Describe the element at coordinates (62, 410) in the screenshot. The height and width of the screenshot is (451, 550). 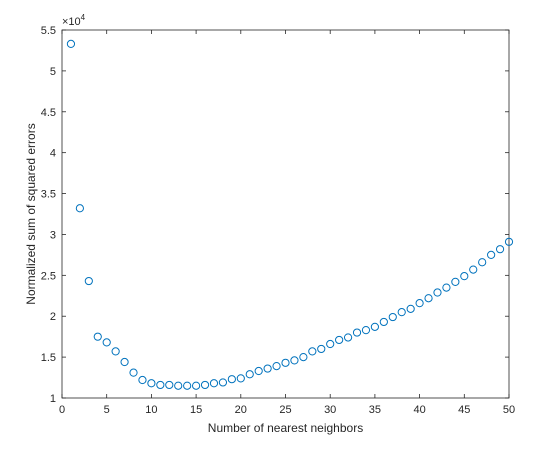
I see `x-tick-label: 0` at that location.